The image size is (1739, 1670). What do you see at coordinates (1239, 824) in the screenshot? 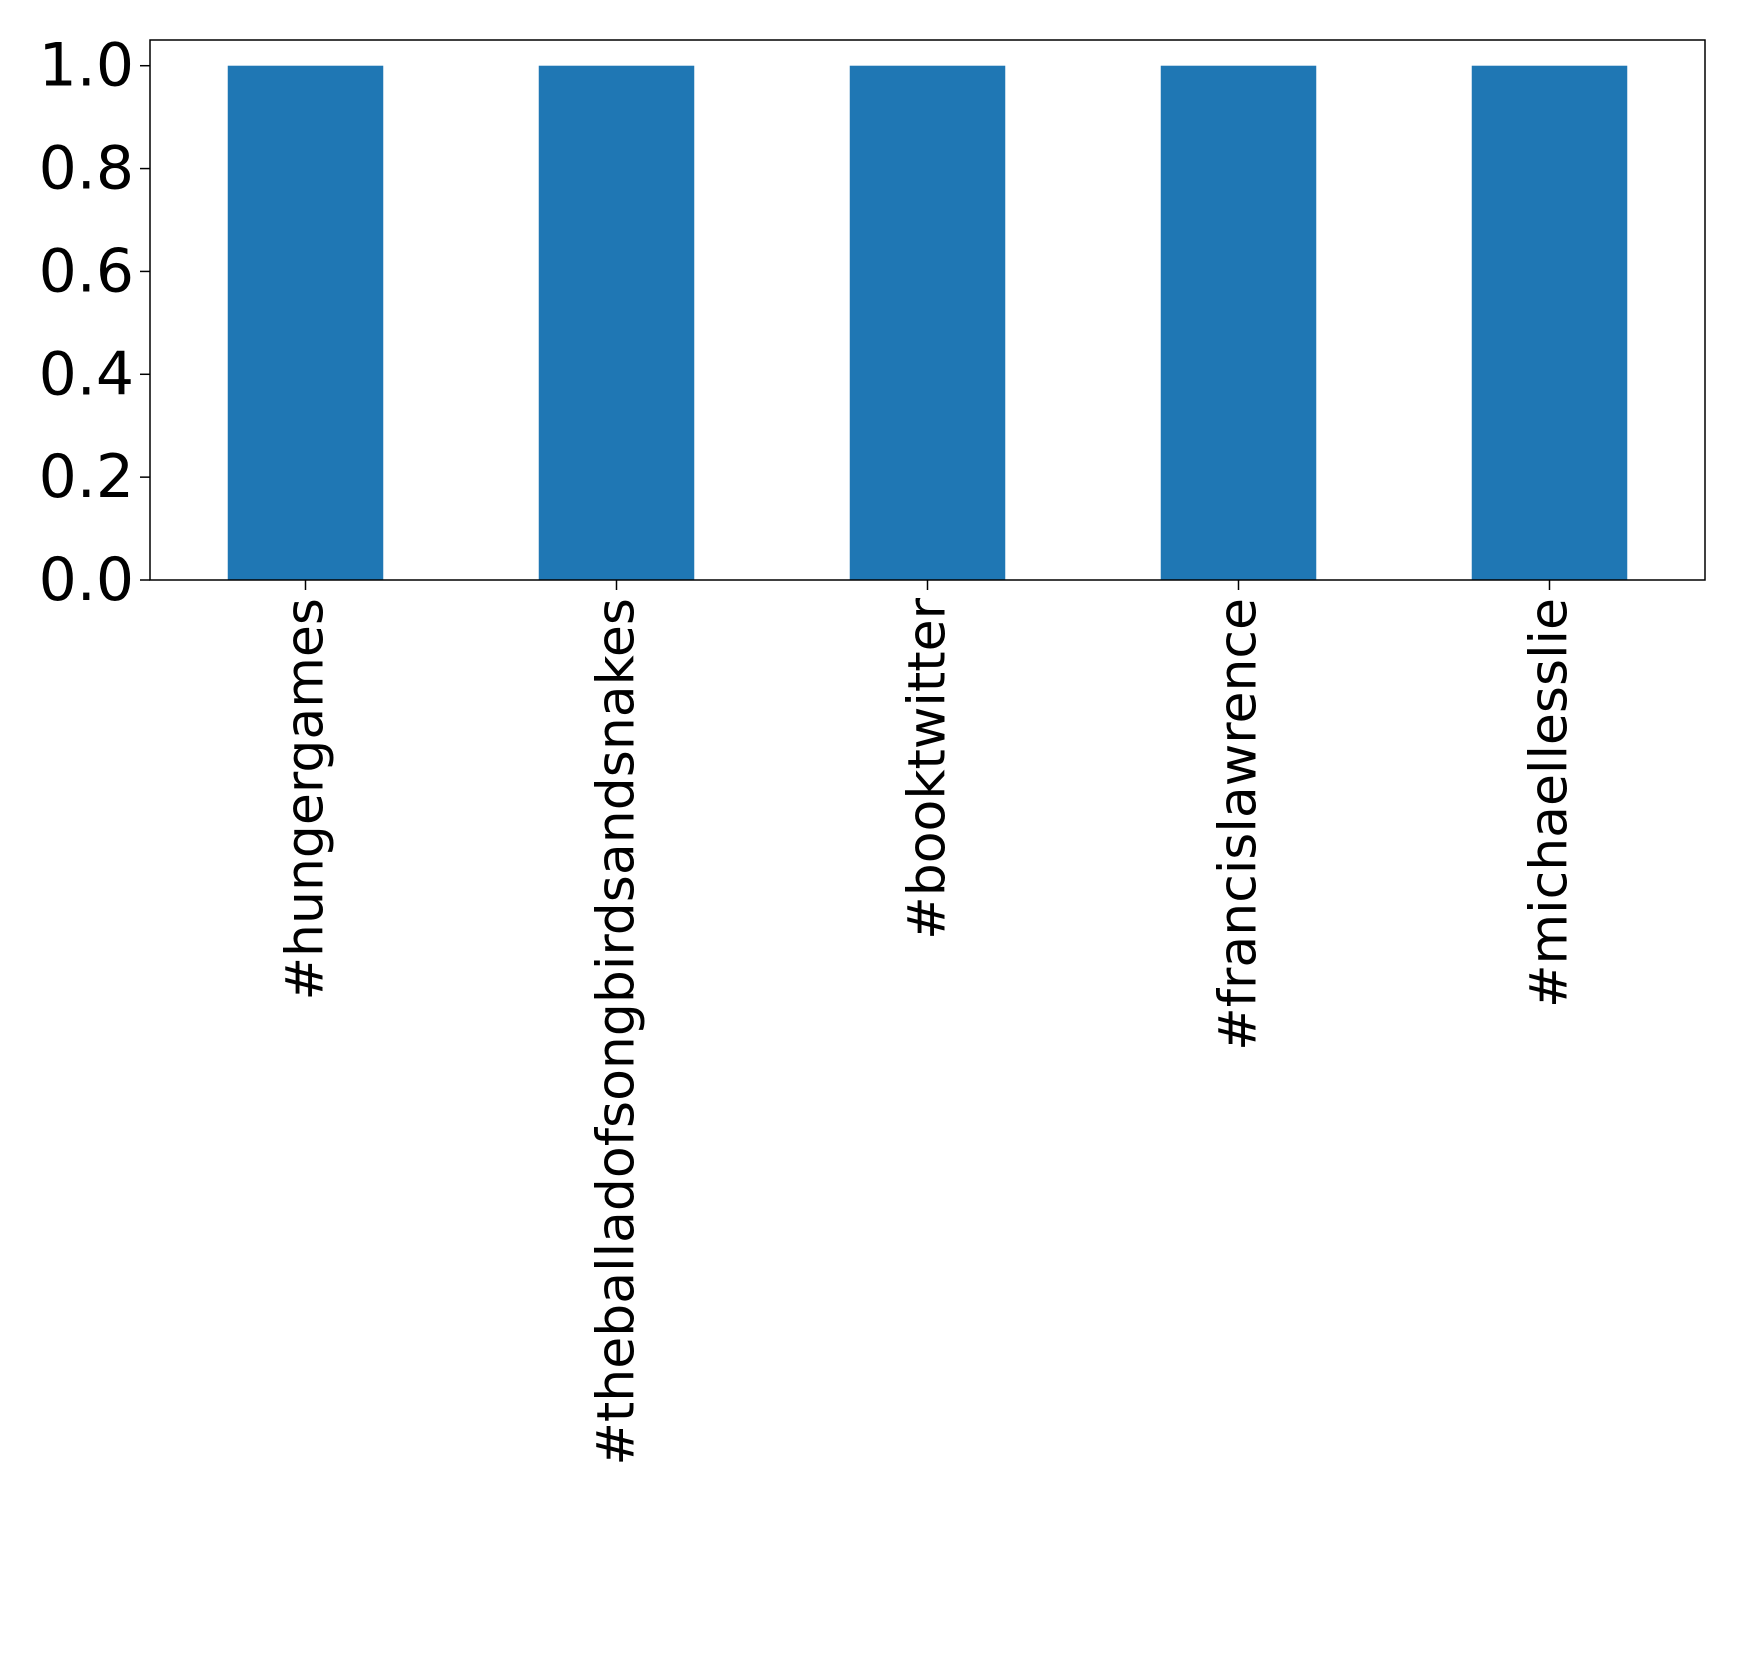
I see `category-label: #francislawrence` at bounding box center [1239, 824].